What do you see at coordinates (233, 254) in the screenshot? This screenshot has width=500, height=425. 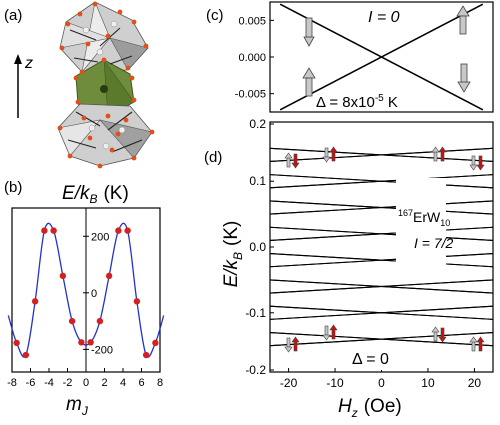 I see `panel-d-ylabel: E/kB(K)` at bounding box center [233, 254].